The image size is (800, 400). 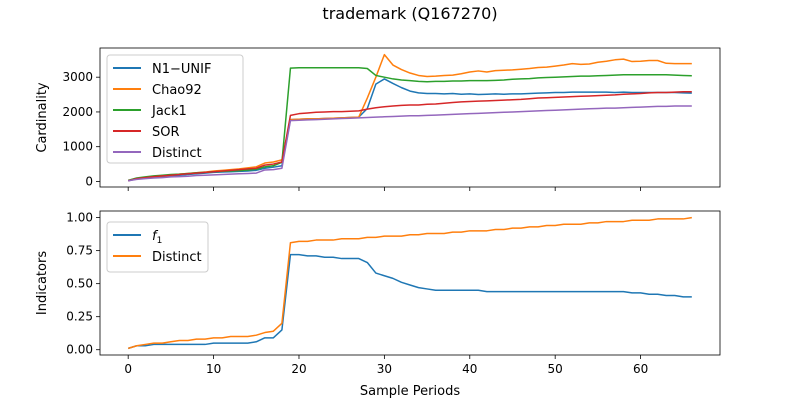 What do you see at coordinates (298, 369) in the screenshot?
I see `x-tick-label: 20` at bounding box center [298, 369].